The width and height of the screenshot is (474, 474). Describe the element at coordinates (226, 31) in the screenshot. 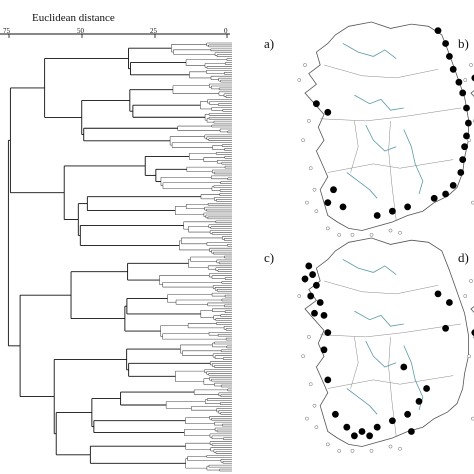

I see `tick-label: 0` at that location.